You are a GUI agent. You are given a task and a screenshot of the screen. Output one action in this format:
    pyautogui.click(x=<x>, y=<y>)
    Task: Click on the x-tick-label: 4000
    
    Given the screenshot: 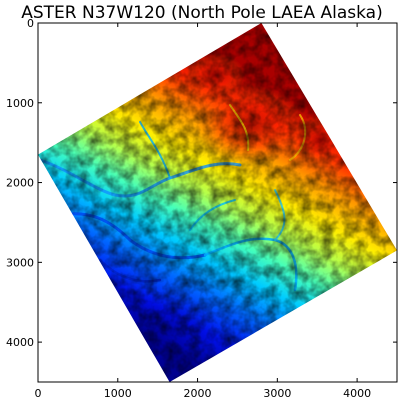 What is the action you would take?
    pyautogui.click(x=357, y=393)
    